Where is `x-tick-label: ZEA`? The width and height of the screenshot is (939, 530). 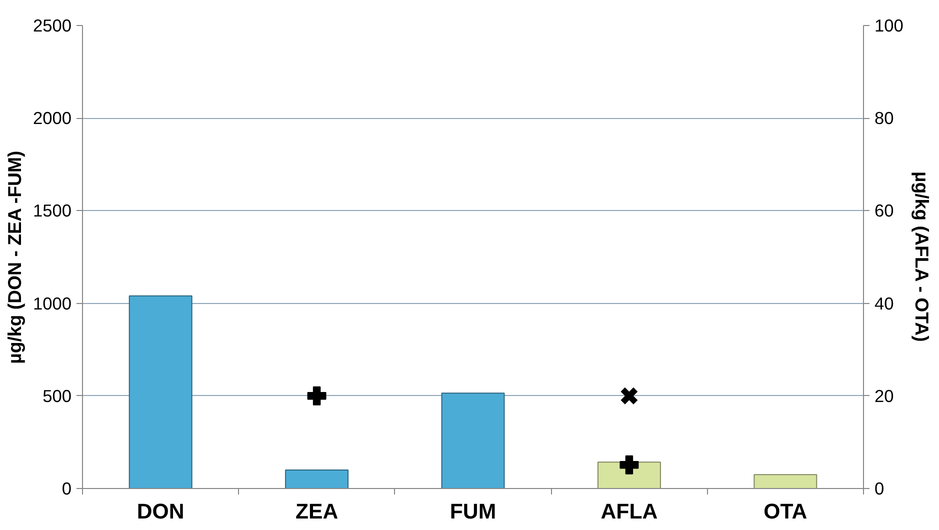 x-tick-label: ZEA is located at coordinates (316, 512).